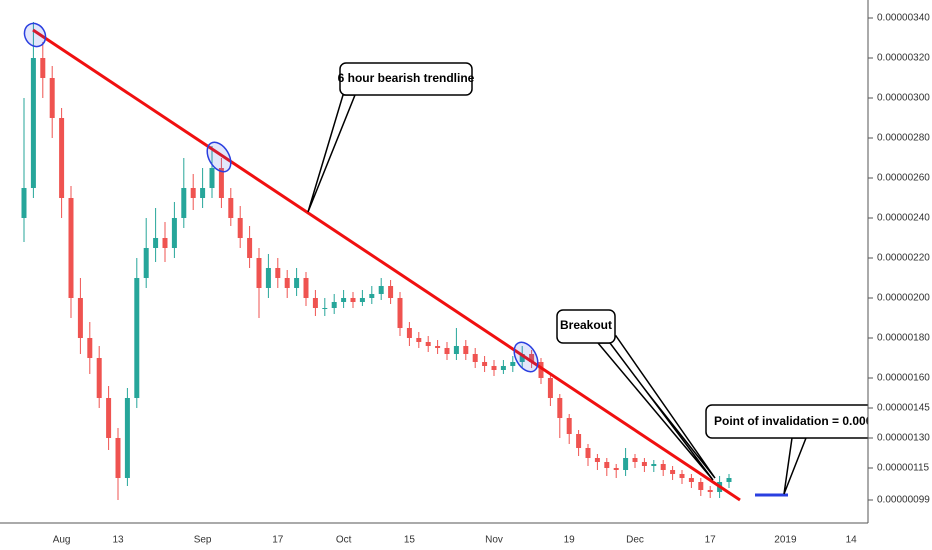  I want to click on x-tick-label: Sep, so click(203, 540).